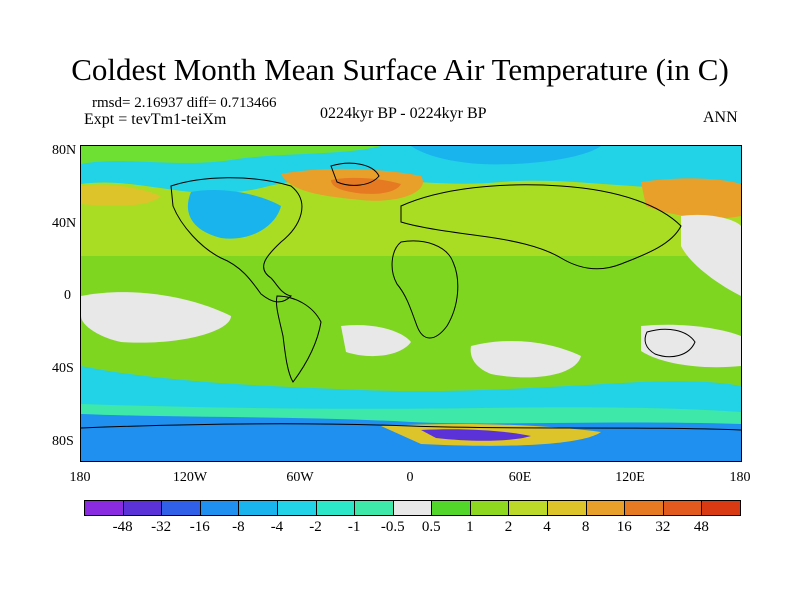 Image resolution: width=800 pixels, height=600 pixels. I want to click on lon-tick-180-west: 180, so click(80, 477).